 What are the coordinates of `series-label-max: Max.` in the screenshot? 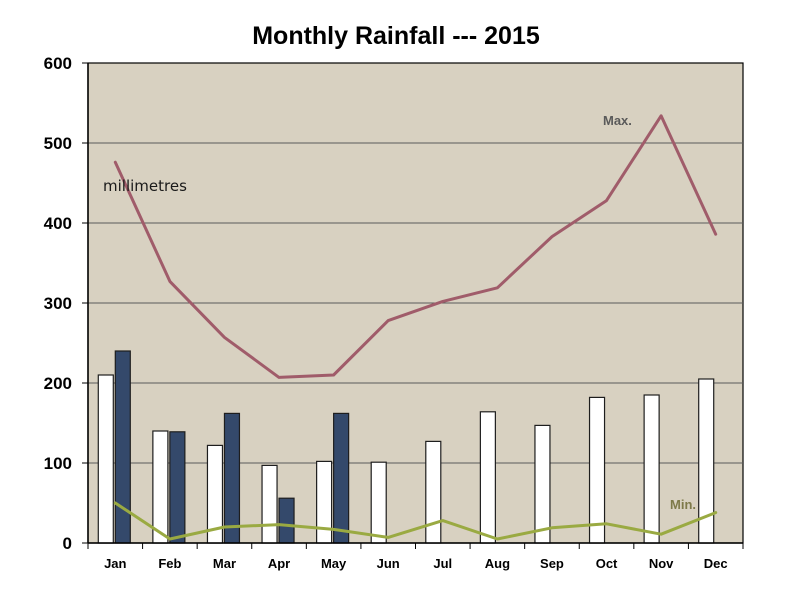 It's located at (617, 120).